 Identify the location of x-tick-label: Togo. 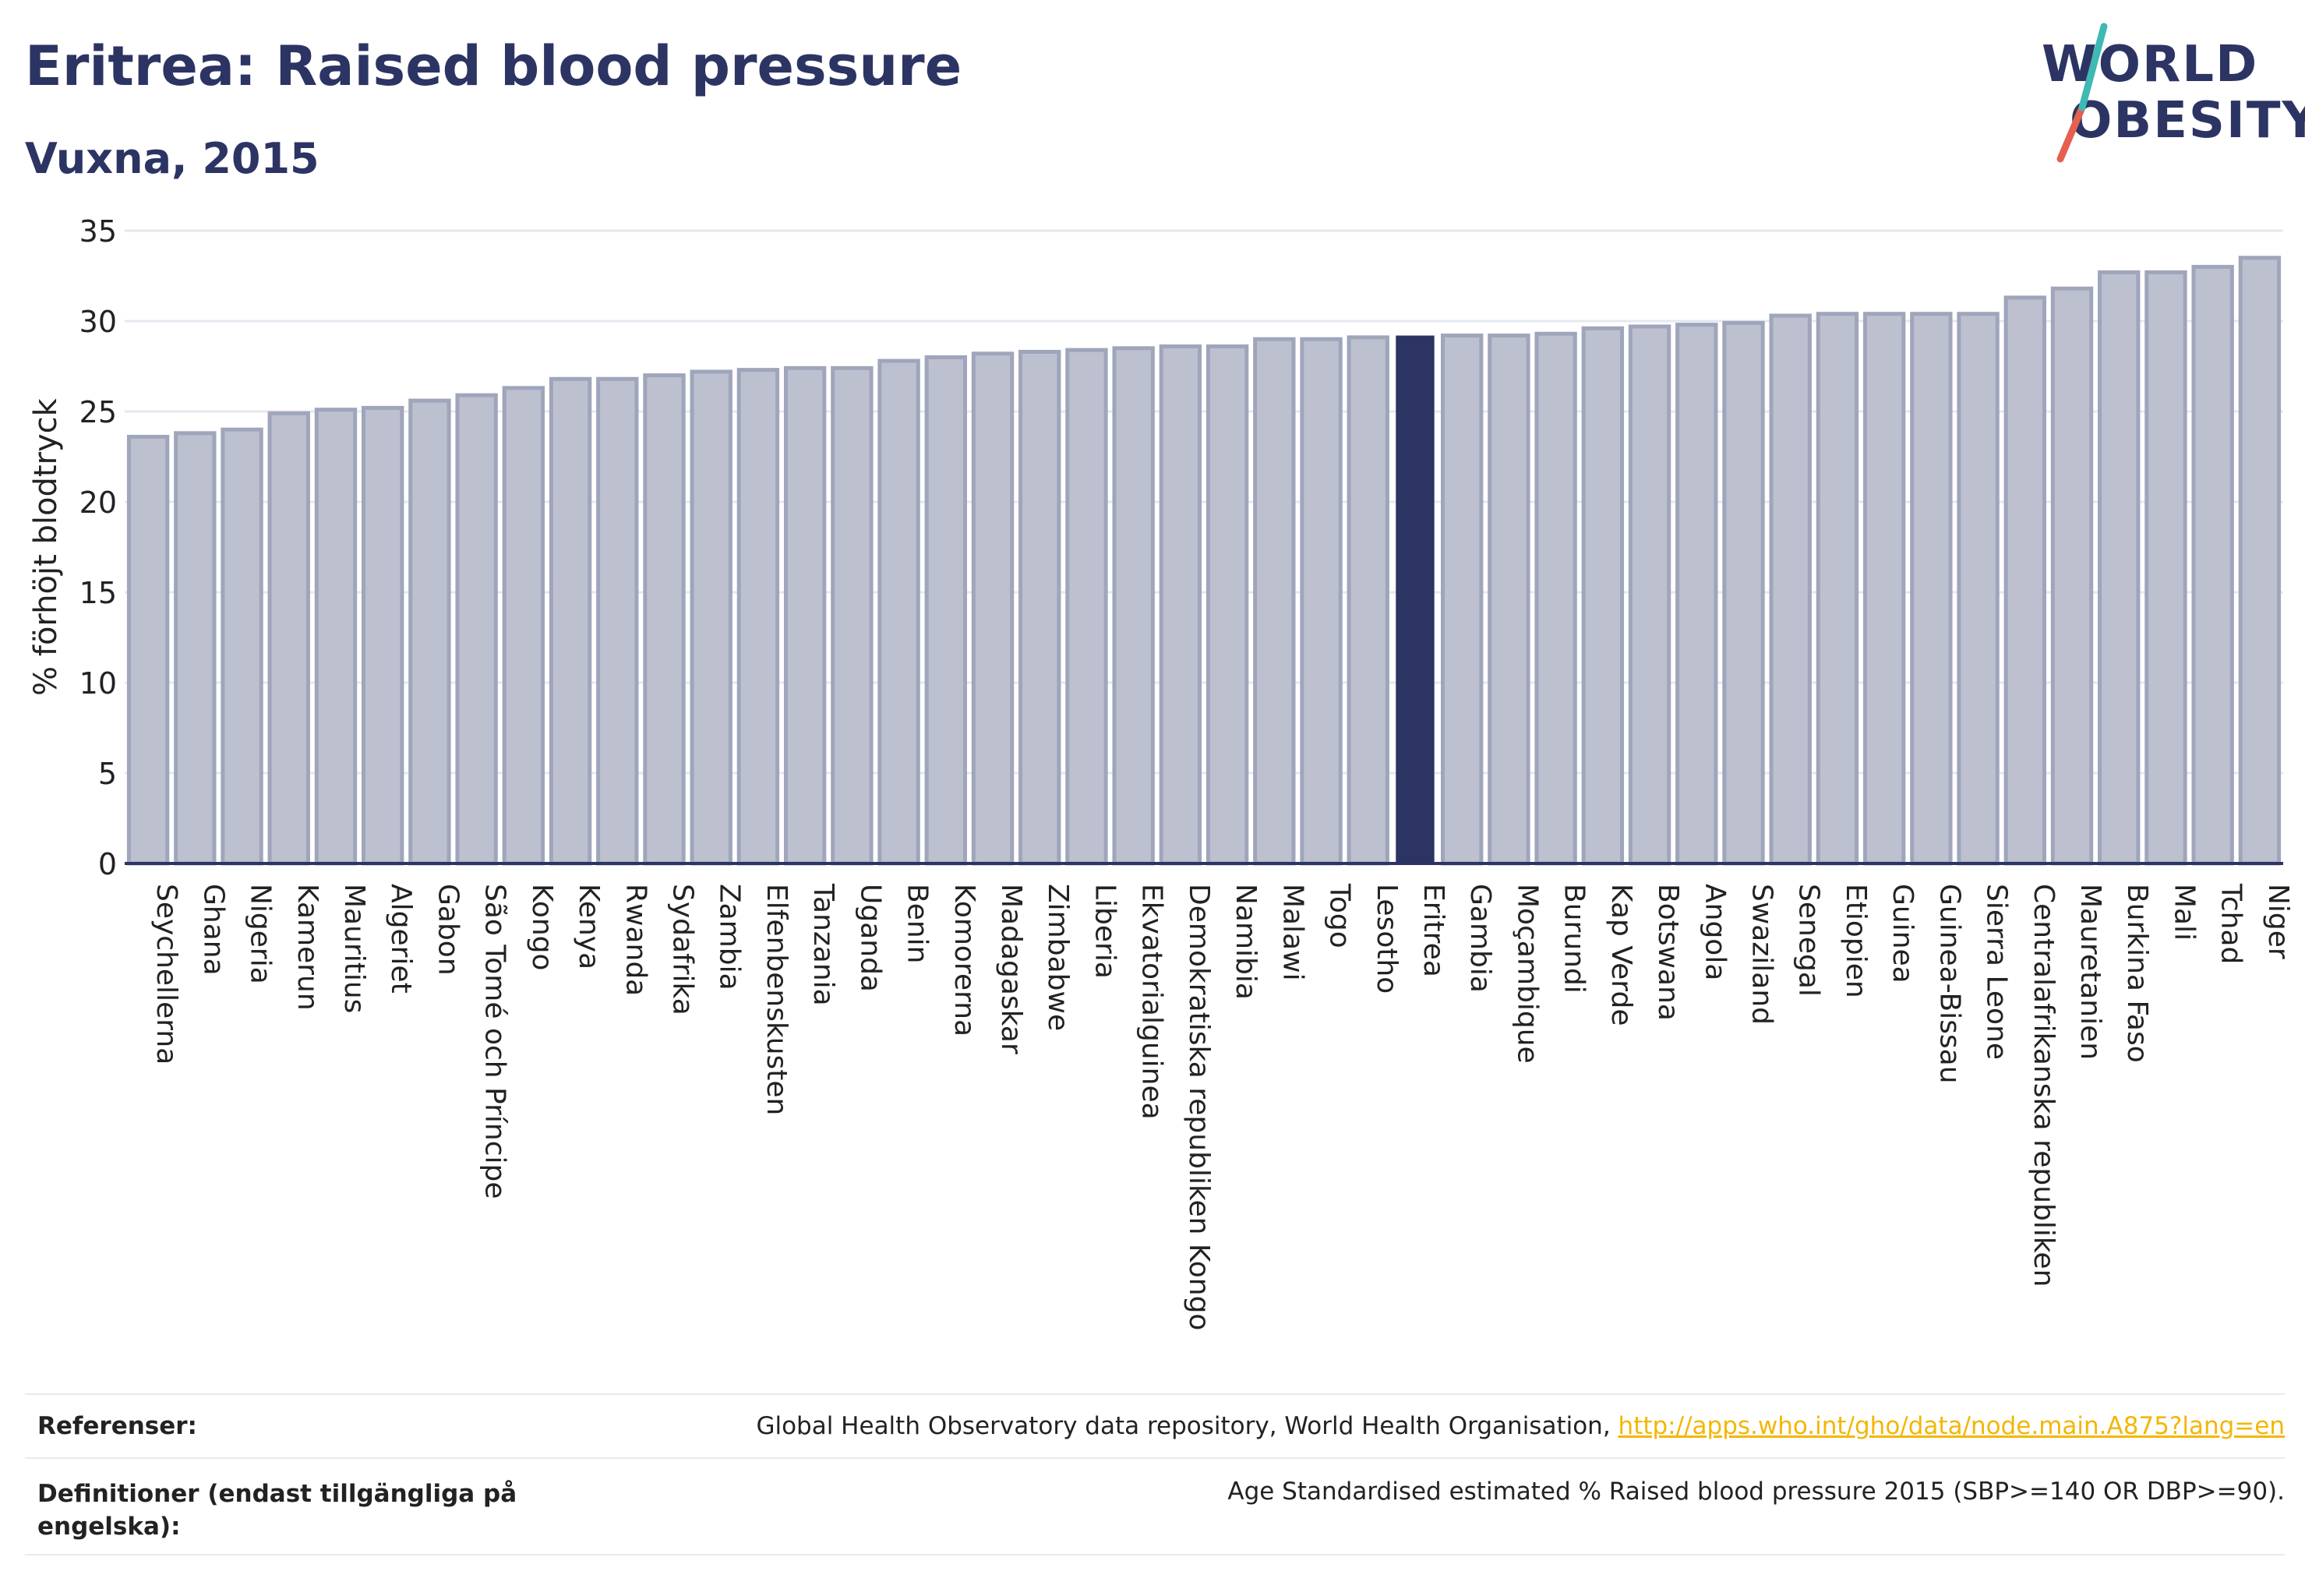
(1340, 915).